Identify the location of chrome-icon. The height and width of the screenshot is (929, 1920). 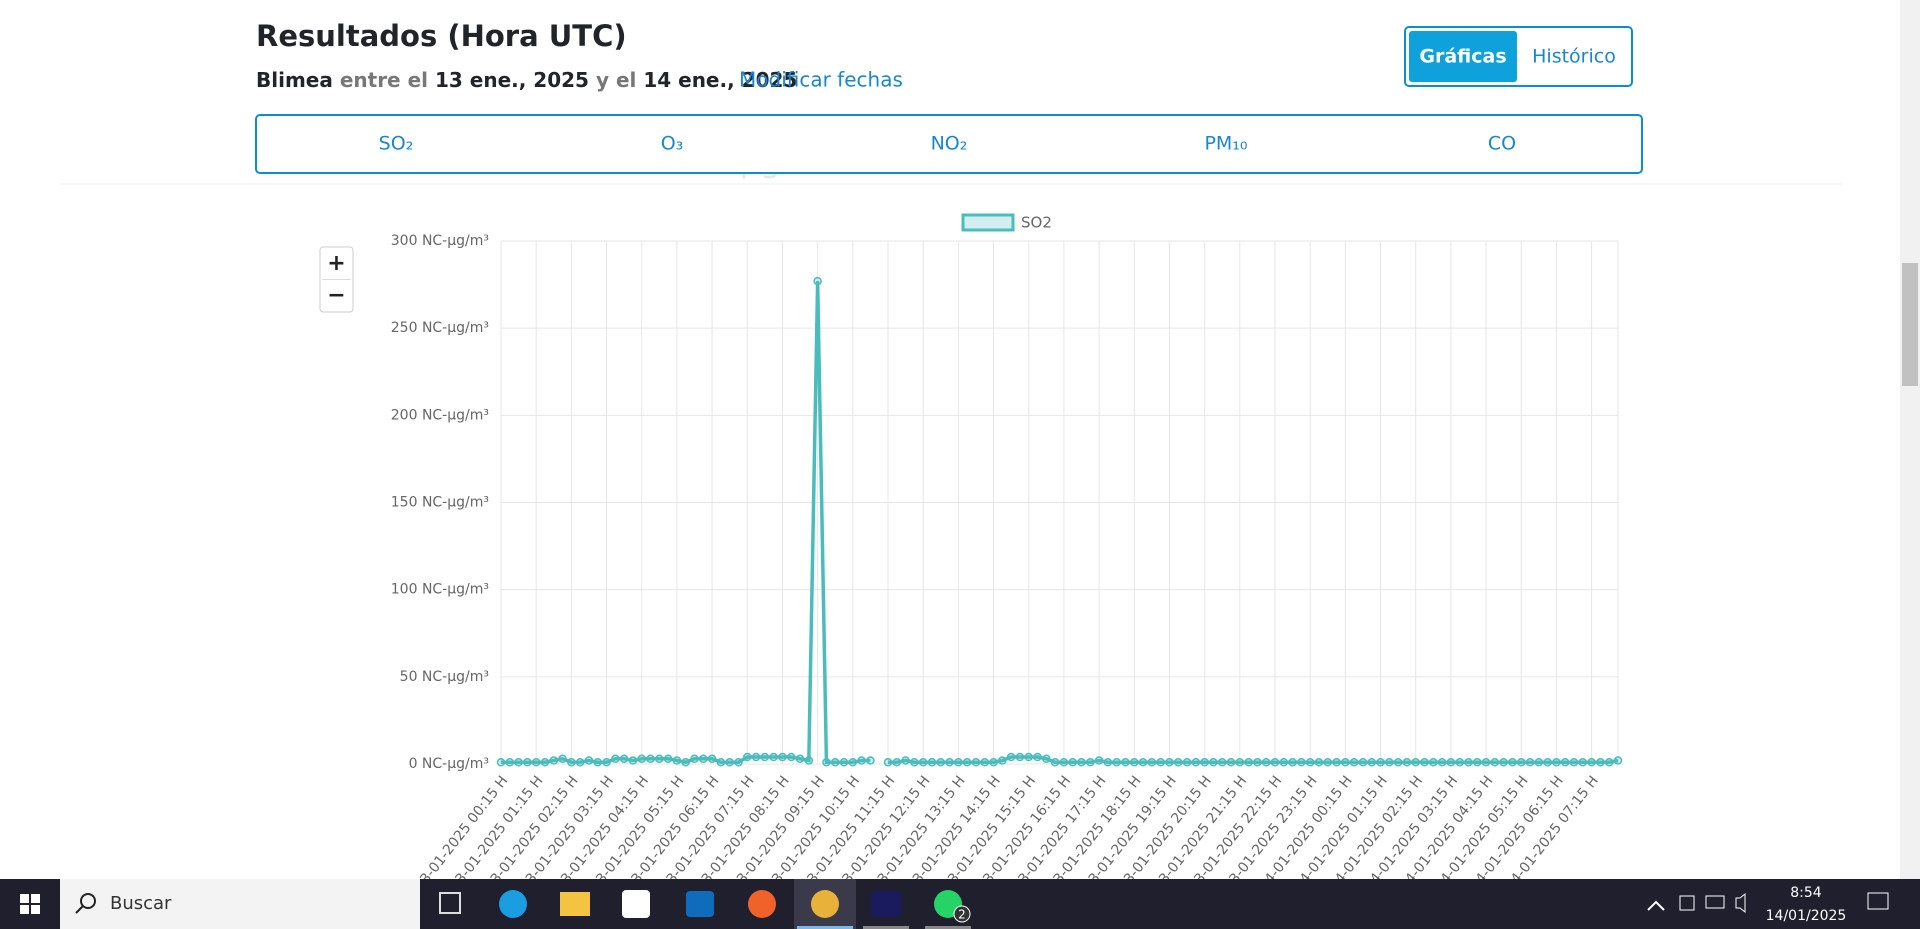
(825, 904).